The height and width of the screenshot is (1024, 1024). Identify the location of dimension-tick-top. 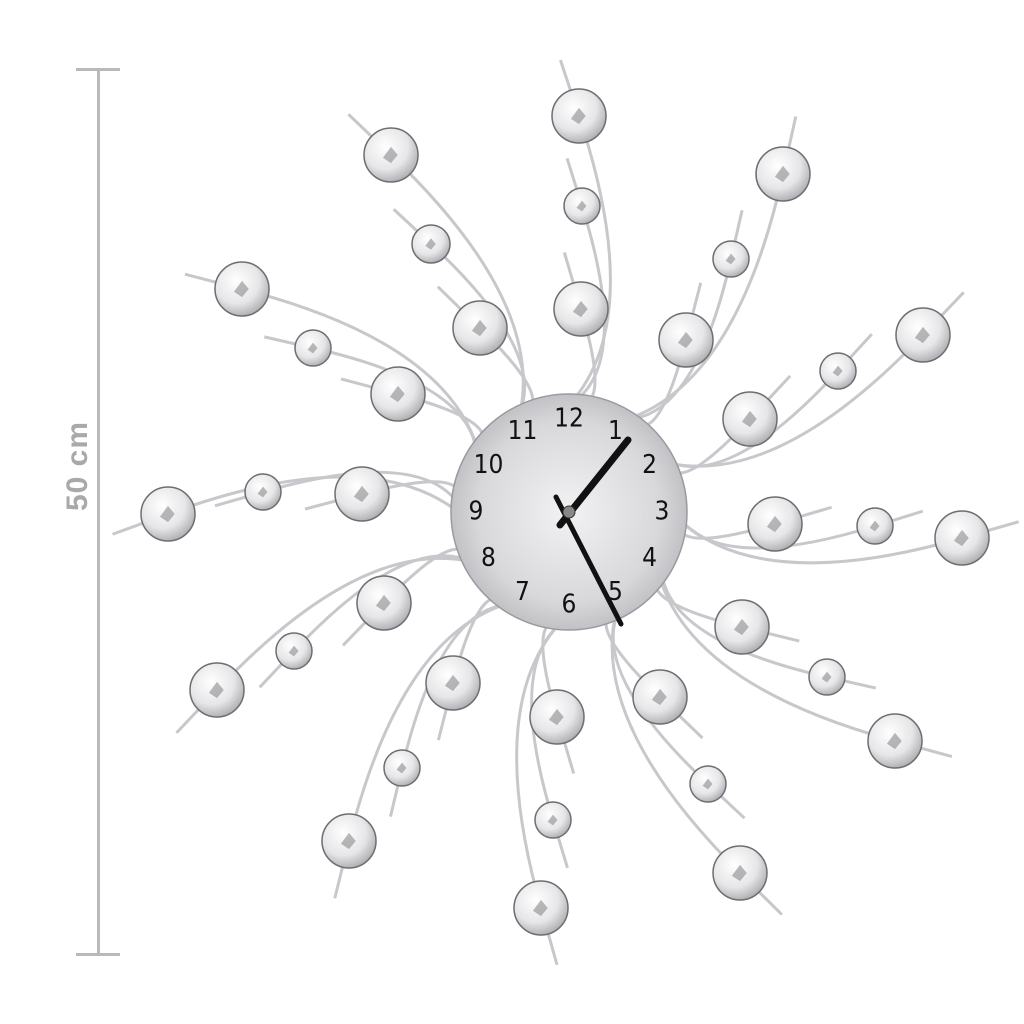
(98, 69).